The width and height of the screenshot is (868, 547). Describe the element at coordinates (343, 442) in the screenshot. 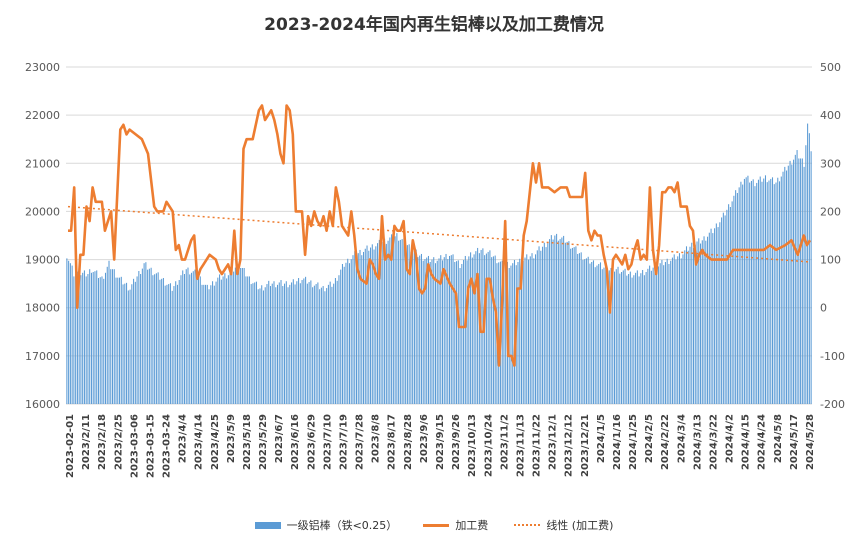

I see `x-tick-label: 2023/7/19` at that location.